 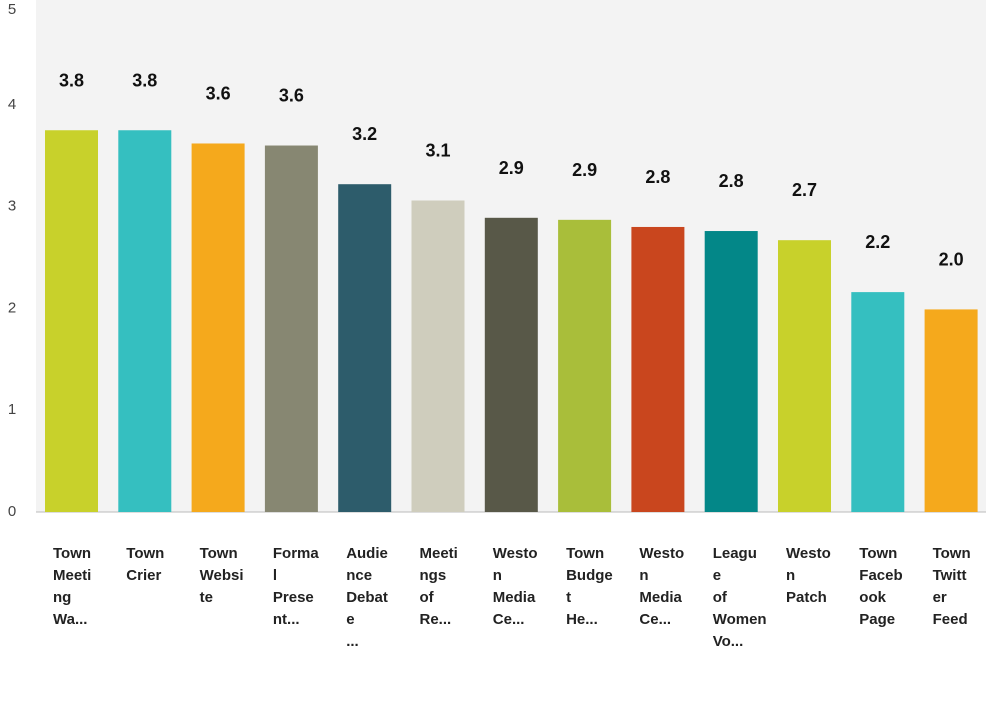 I want to click on x-tick-label: Town Crier, so click(x=145, y=564).